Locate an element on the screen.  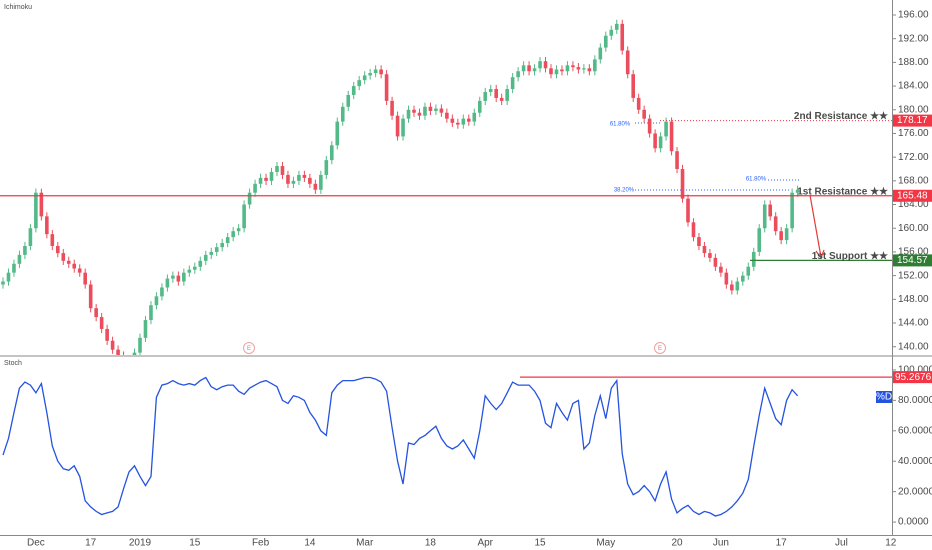
y-tick-label: 80.0000 is located at coordinates (915, 400).